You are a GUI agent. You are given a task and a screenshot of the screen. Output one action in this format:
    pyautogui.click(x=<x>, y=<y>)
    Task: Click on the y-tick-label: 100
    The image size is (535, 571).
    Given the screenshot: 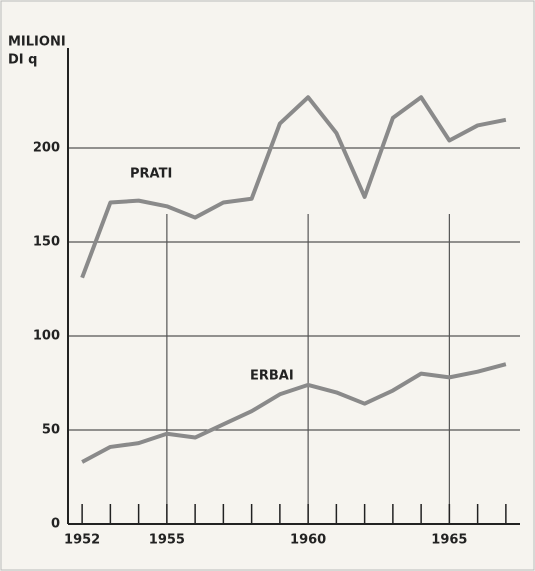 What is the action you would take?
    pyautogui.click(x=46, y=336)
    